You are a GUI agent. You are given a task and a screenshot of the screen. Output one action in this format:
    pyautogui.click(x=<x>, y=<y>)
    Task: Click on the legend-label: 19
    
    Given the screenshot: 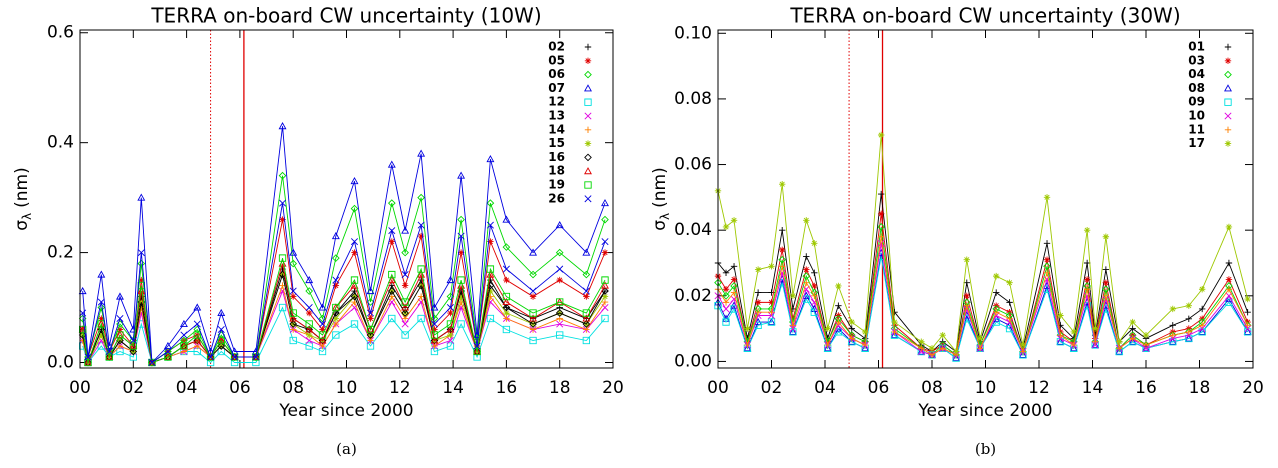 What is the action you would take?
    pyautogui.click(x=556, y=185)
    